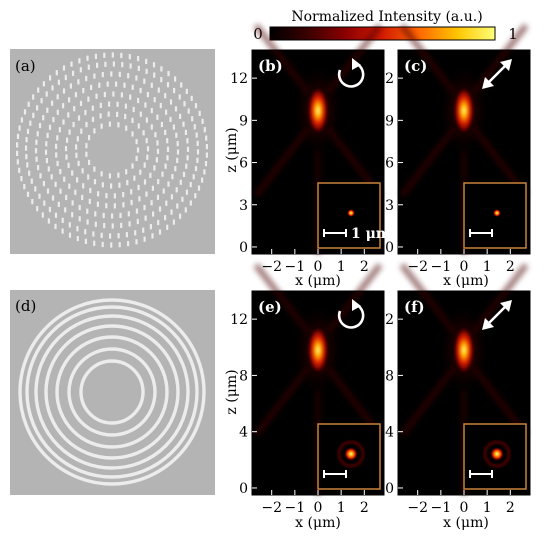 The image size is (550, 540). What do you see at coordinates (510, 267) in the screenshot?
I see `x-tick-label: 2` at bounding box center [510, 267].